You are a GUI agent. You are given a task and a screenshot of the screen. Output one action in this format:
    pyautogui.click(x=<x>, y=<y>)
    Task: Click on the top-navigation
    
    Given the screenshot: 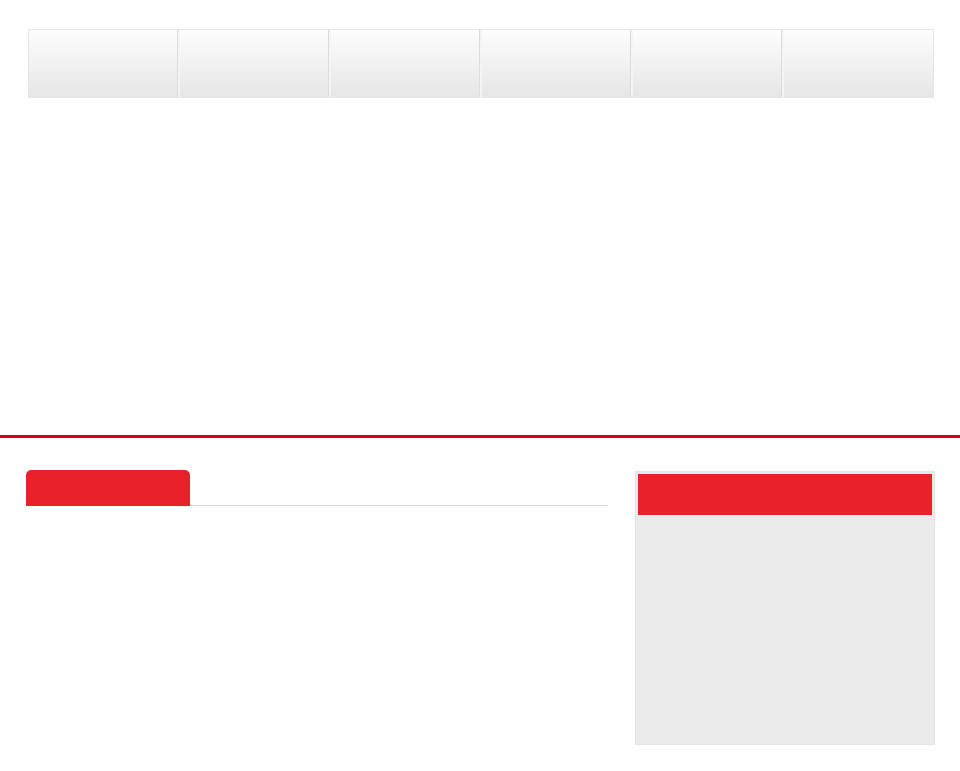 What is the action you would take?
    pyautogui.click(x=481, y=63)
    